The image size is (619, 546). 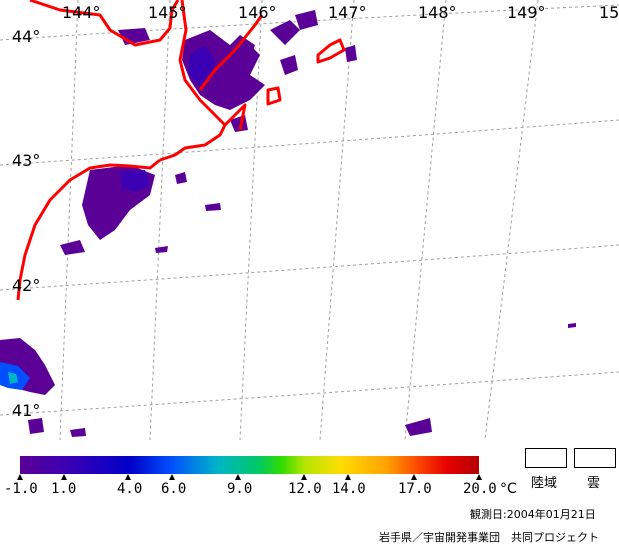 I want to click on lon-label-147: 147°, so click(x=347, y=12).